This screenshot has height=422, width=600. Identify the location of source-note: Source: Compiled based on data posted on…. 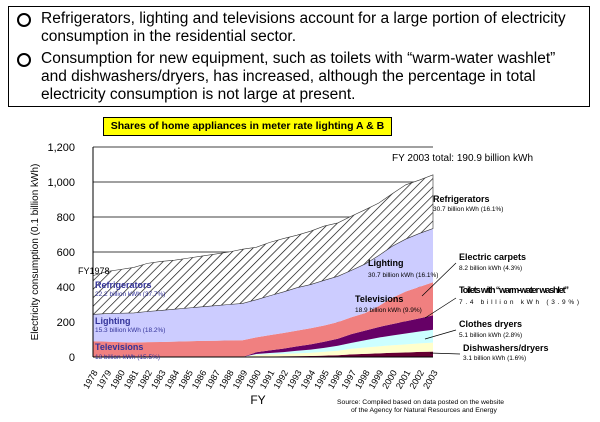
(420, 402).